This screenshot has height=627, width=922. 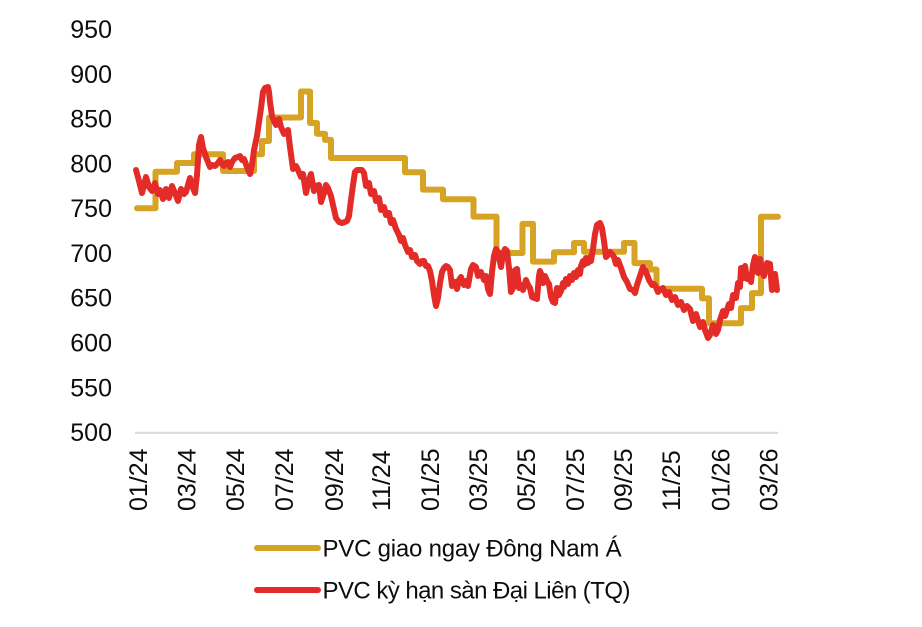 What do you see at coordinates (431, 479) in the screenshot?
I see `svg-text: 01/25` at bounding box center [431, 479].